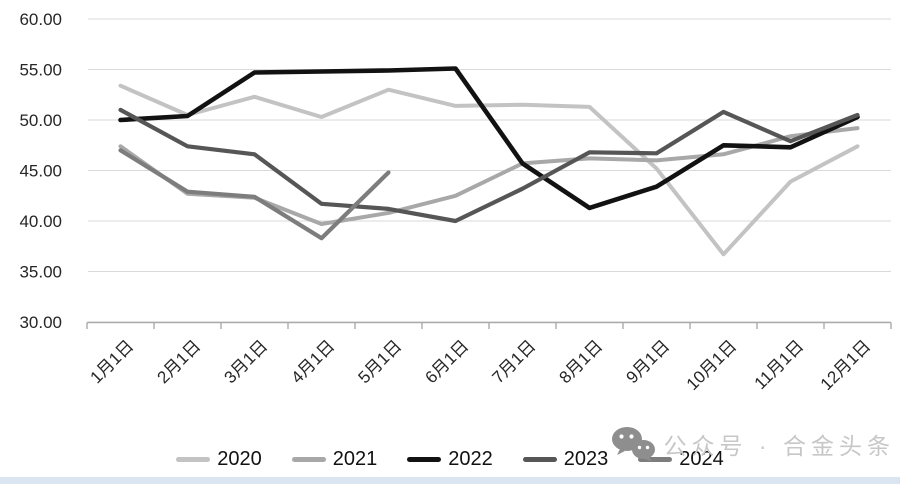  I want to click on x-axis-tick-label: 4月1日, so click(312, 361).